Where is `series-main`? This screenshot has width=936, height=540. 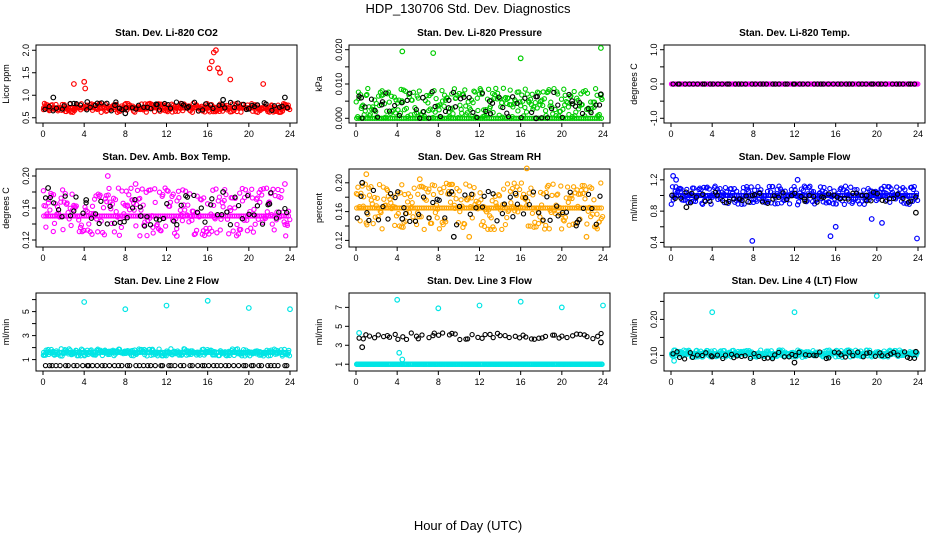
series-main is located at coordinates (794, 208).